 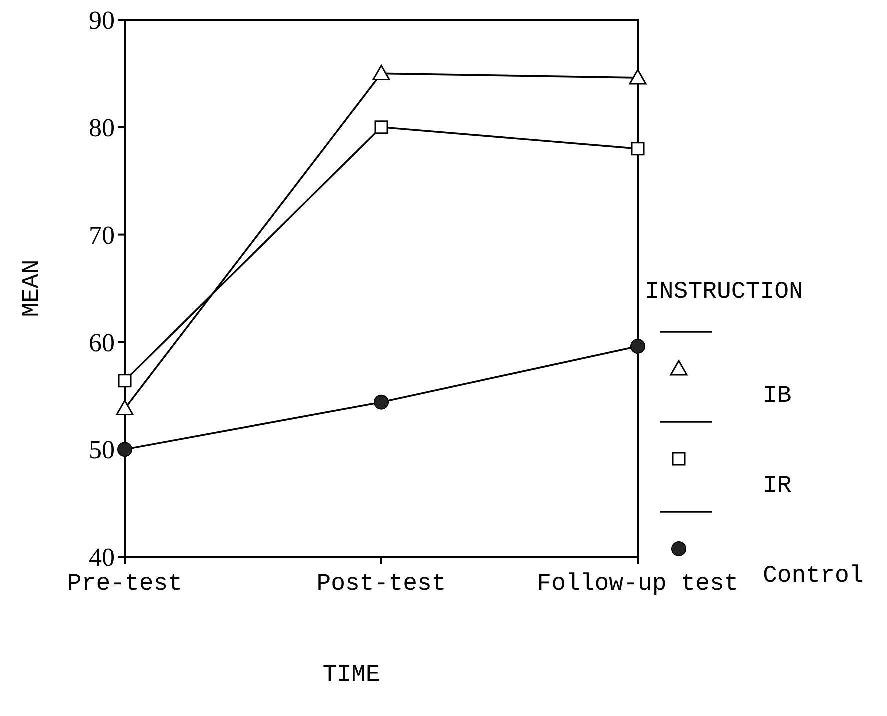 What do you see at coordinates (777, 396) in the screenshot?
I see `text: IB` at bounding box center [777, 396].